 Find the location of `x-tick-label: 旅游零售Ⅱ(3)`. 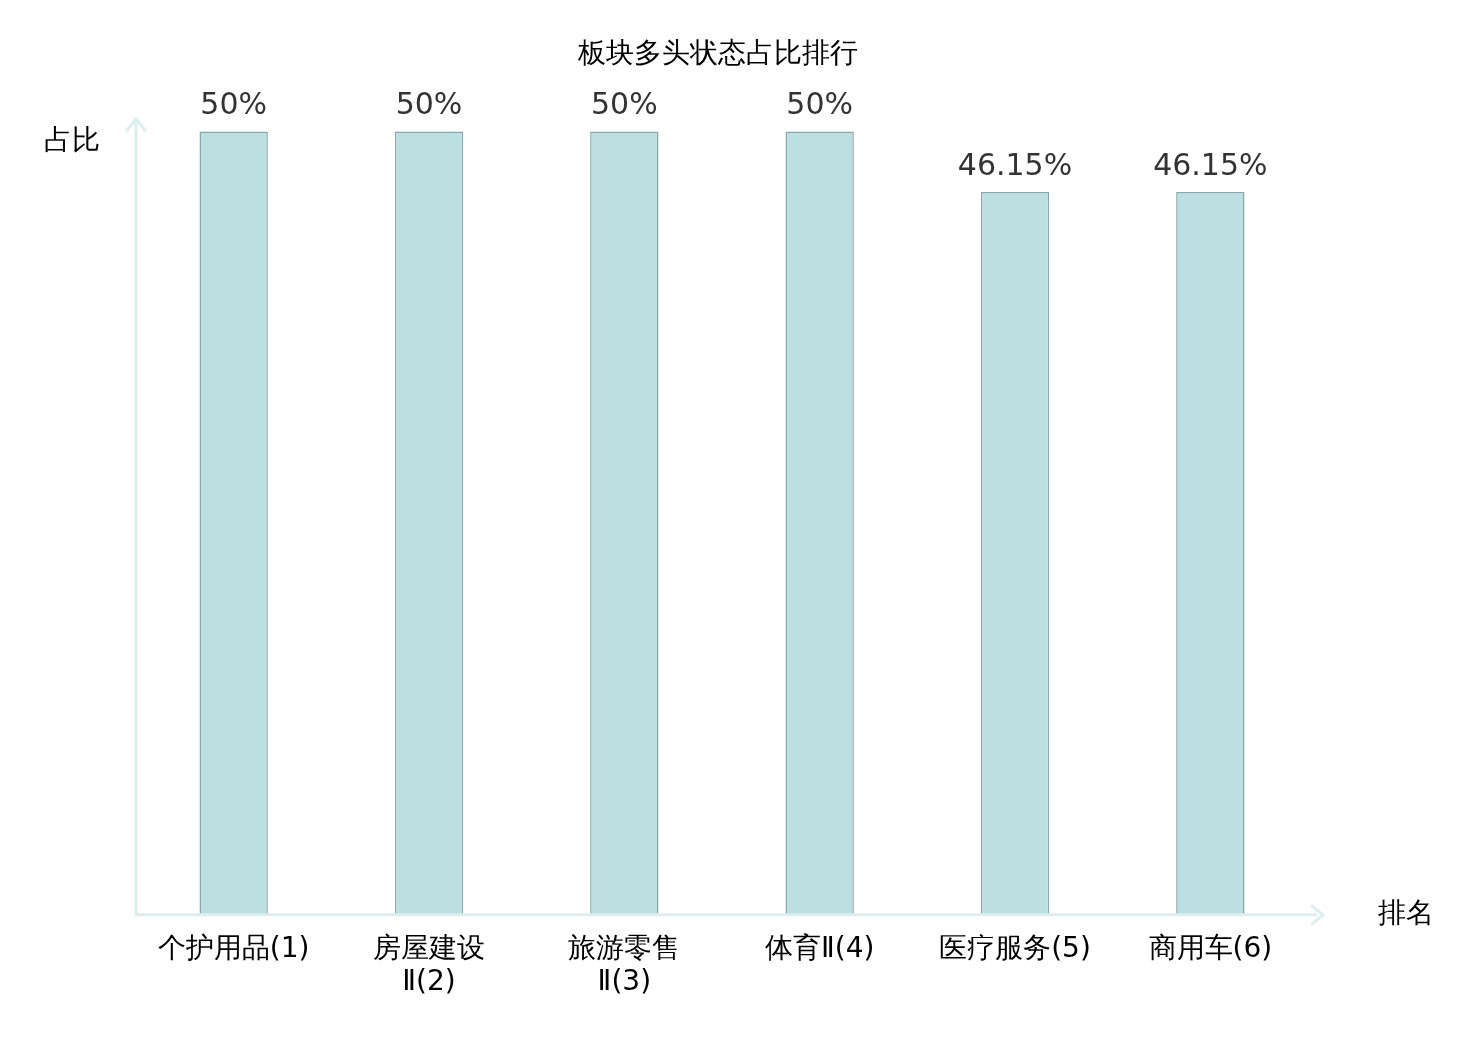

x-tick-label: 旅游零售Ⅱ(3) is located at coordinates (624, 964).